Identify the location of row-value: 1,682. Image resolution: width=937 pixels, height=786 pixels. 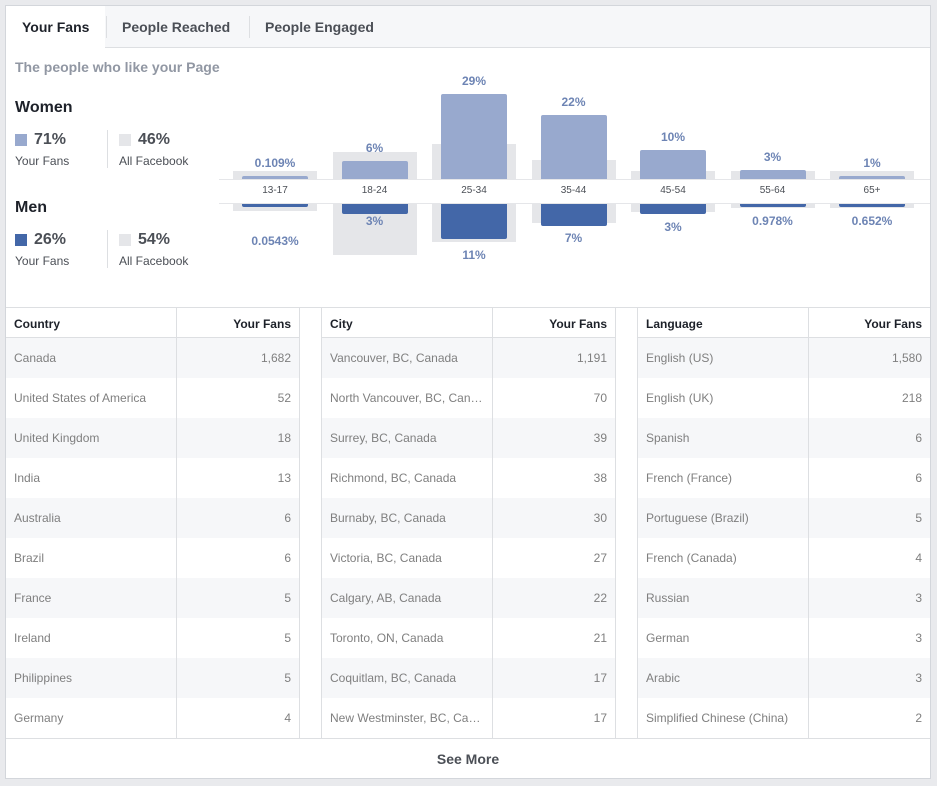
(275, 358).